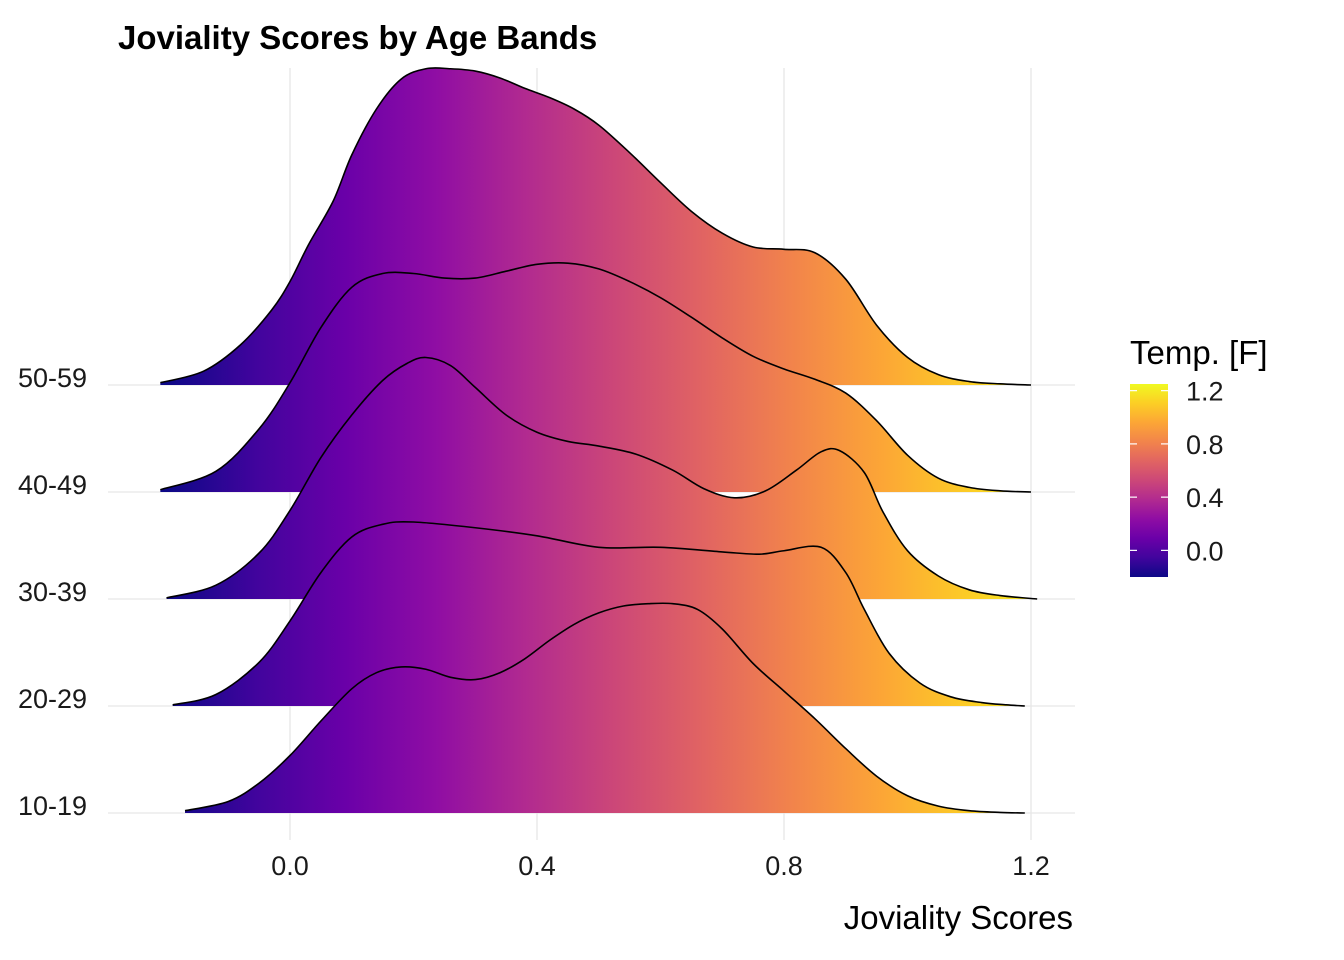 Image resolution: width=1344 pixels, height=960 pixels. Describe the element at coordinates (1149, 480) in the screenshot. I see `legend-colorbar` at that location.